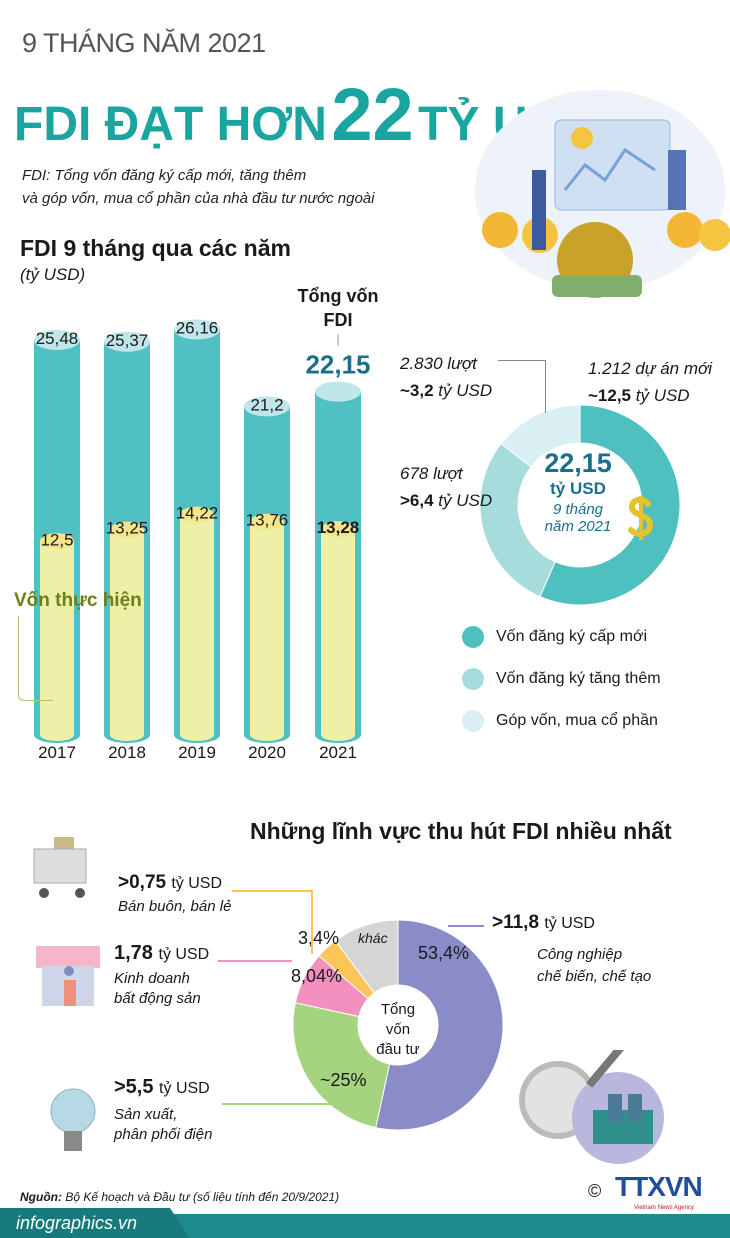  What do you see at coordinates (610, 395) in the screenshot?
I see `new-value: ~12,5` at bounding box center [610, 395].